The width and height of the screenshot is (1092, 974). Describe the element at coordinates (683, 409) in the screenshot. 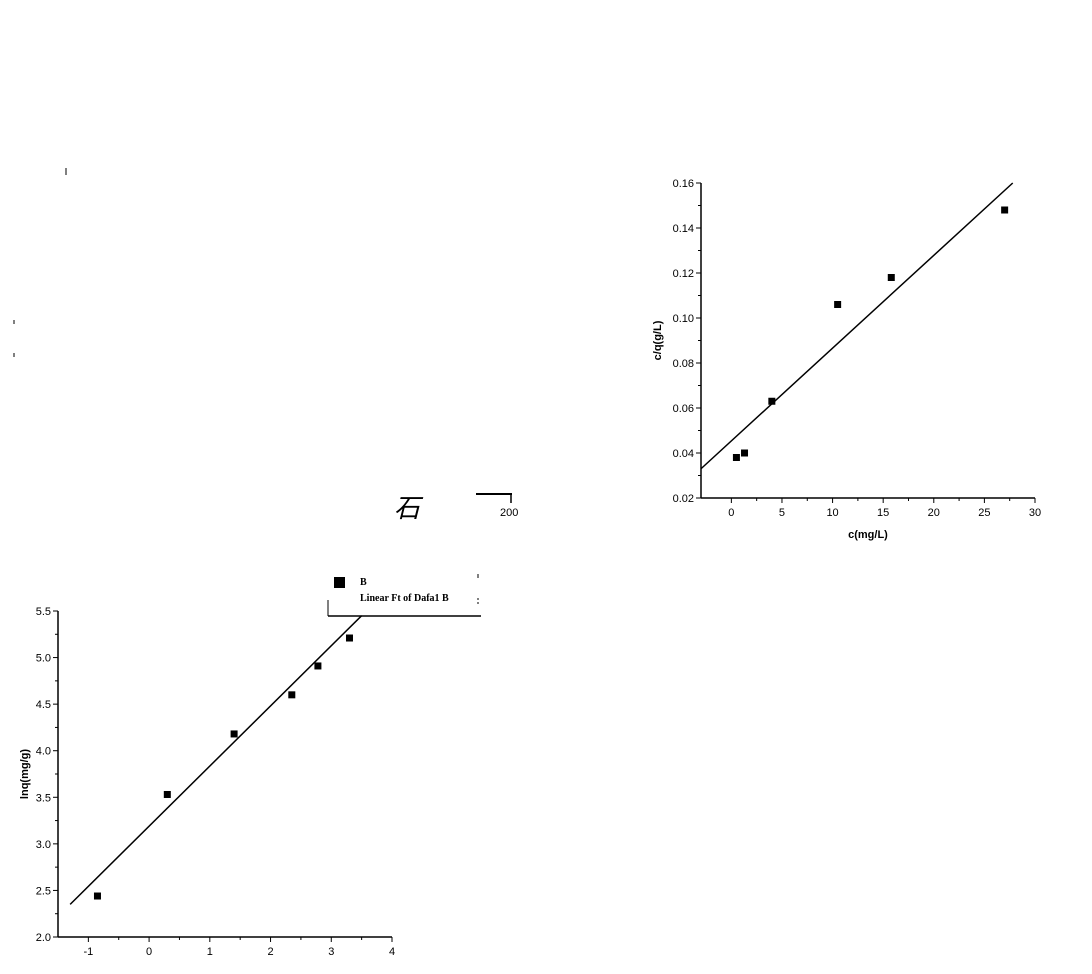

I see `y-tick-label: 0.06` at that location.